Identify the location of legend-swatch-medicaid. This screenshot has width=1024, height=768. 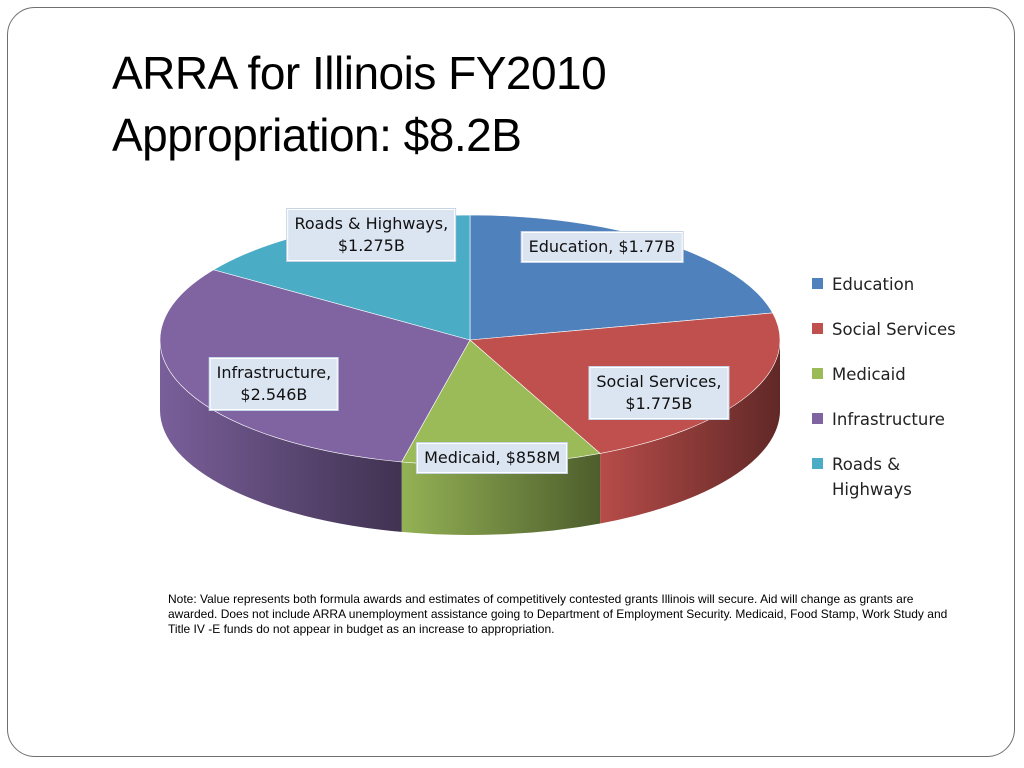
(817, 373).